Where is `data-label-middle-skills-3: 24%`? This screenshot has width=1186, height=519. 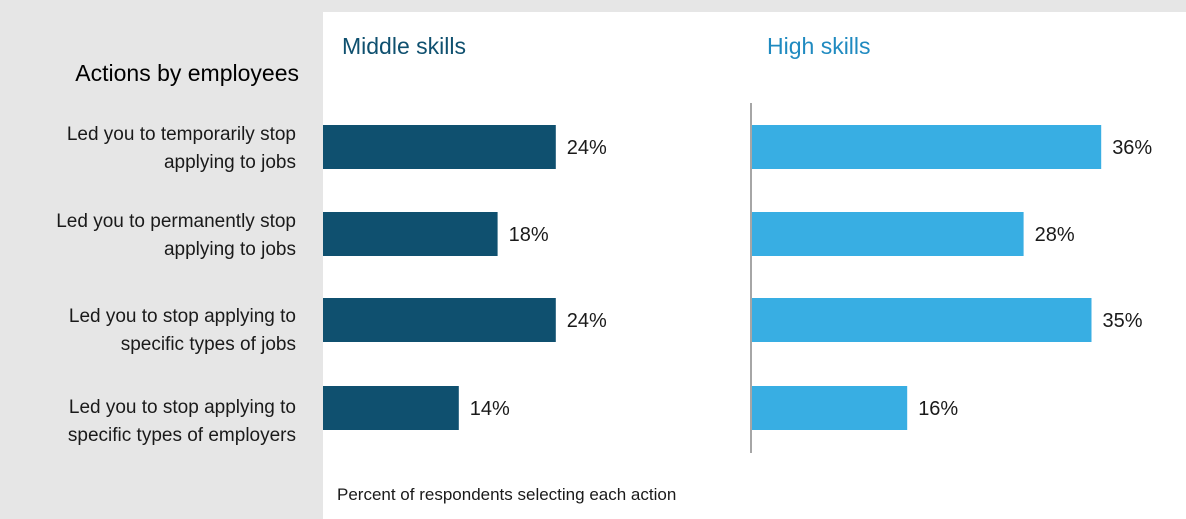
data-label-middle-skills-3: 24% is located at coordinates (587, 321).